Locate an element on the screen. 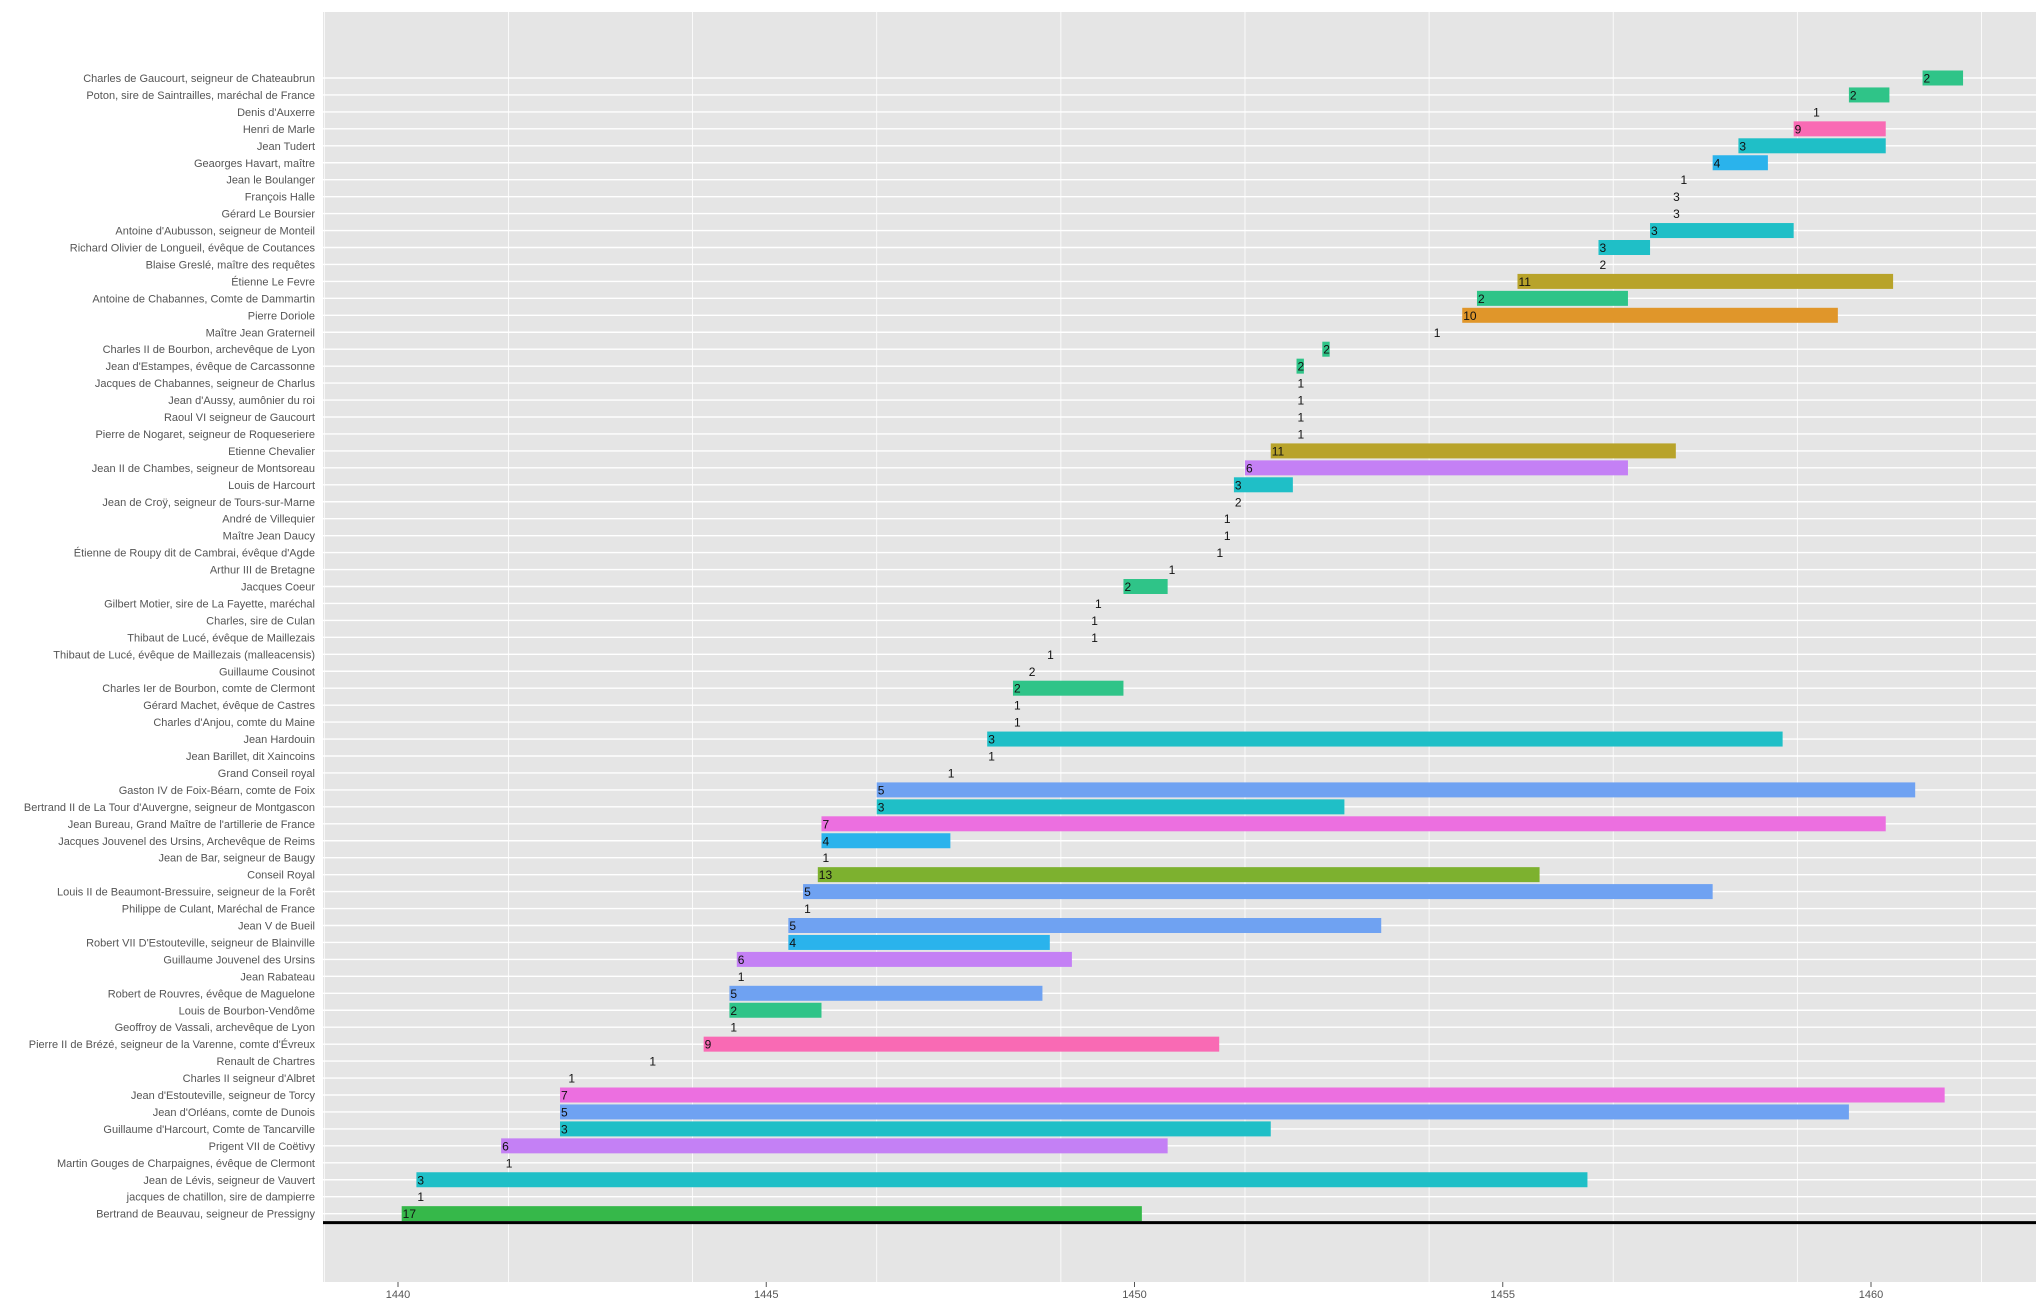  y-axis-label: Blaise Greslé, maître des requêtes is located at coordinates (231, 265).